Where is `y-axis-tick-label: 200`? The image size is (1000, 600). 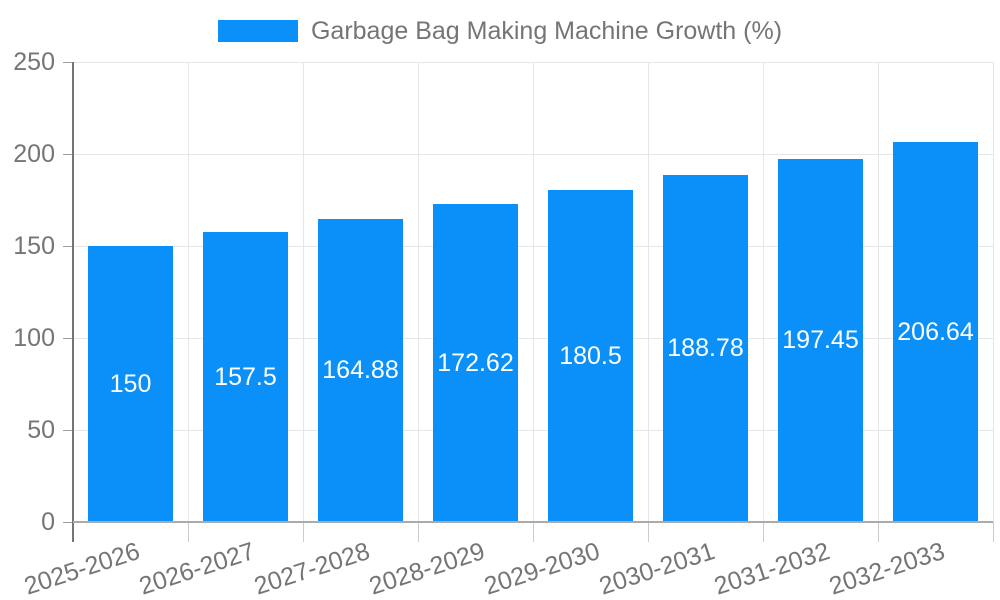
y-axis-tick-label: 200 is located at coordinates (34, 154).